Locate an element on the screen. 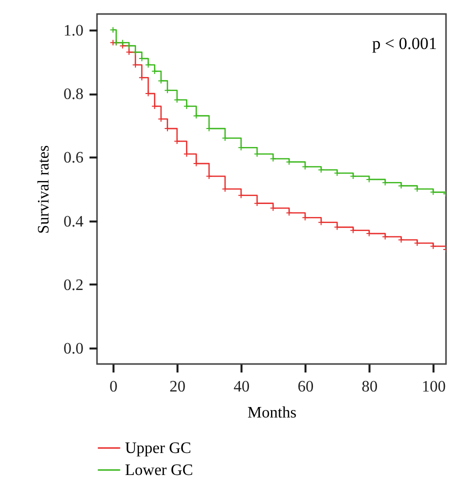  annotation: p < 0.001 is located at coordinates (404, 43).